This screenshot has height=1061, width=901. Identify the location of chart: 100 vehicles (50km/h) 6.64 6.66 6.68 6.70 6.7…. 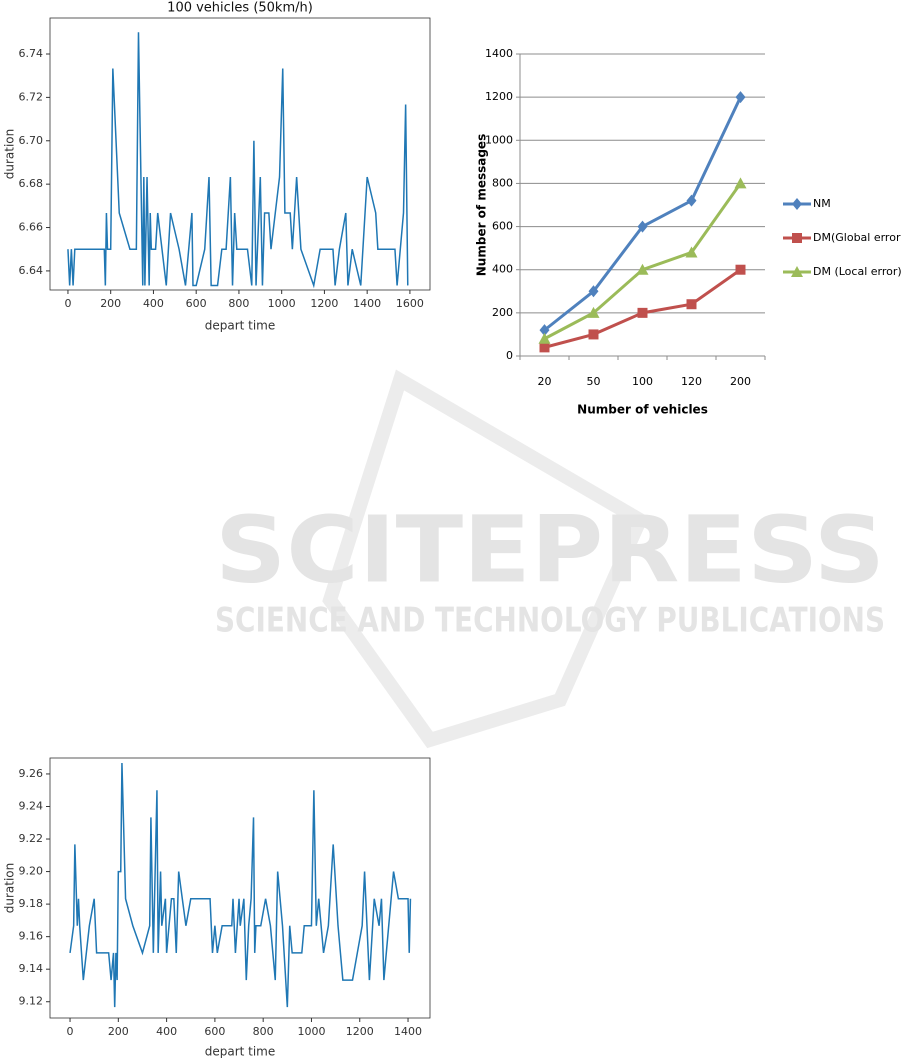
(217, 167).